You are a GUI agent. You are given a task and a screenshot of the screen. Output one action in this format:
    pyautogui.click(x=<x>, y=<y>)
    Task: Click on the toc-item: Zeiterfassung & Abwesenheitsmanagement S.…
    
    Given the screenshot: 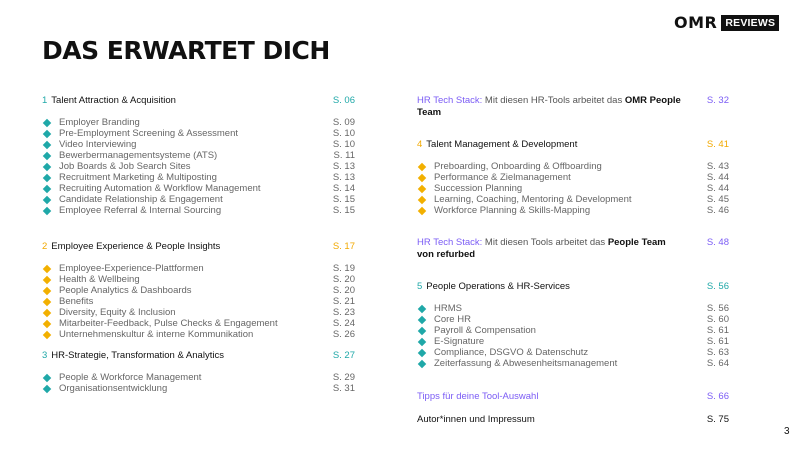 What is the action you would take?
    pyautogui.click(x=573, y=363)
    